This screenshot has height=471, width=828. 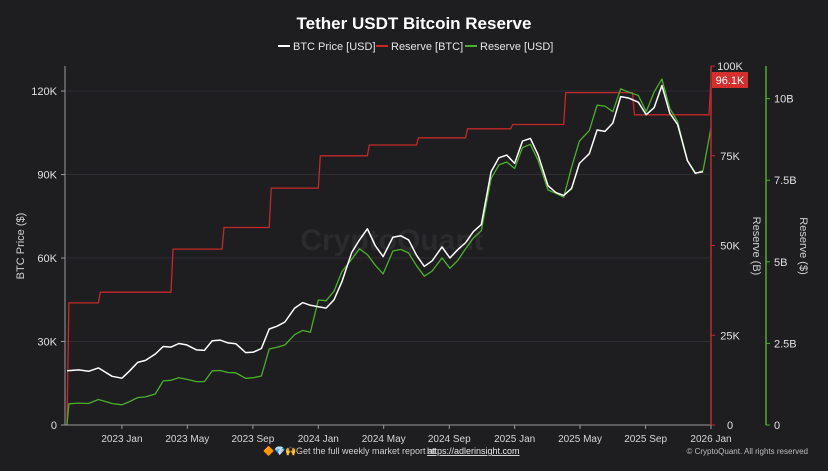 I want to click on x-tick-label: 2024 Sep, so click(x=449, y=439).